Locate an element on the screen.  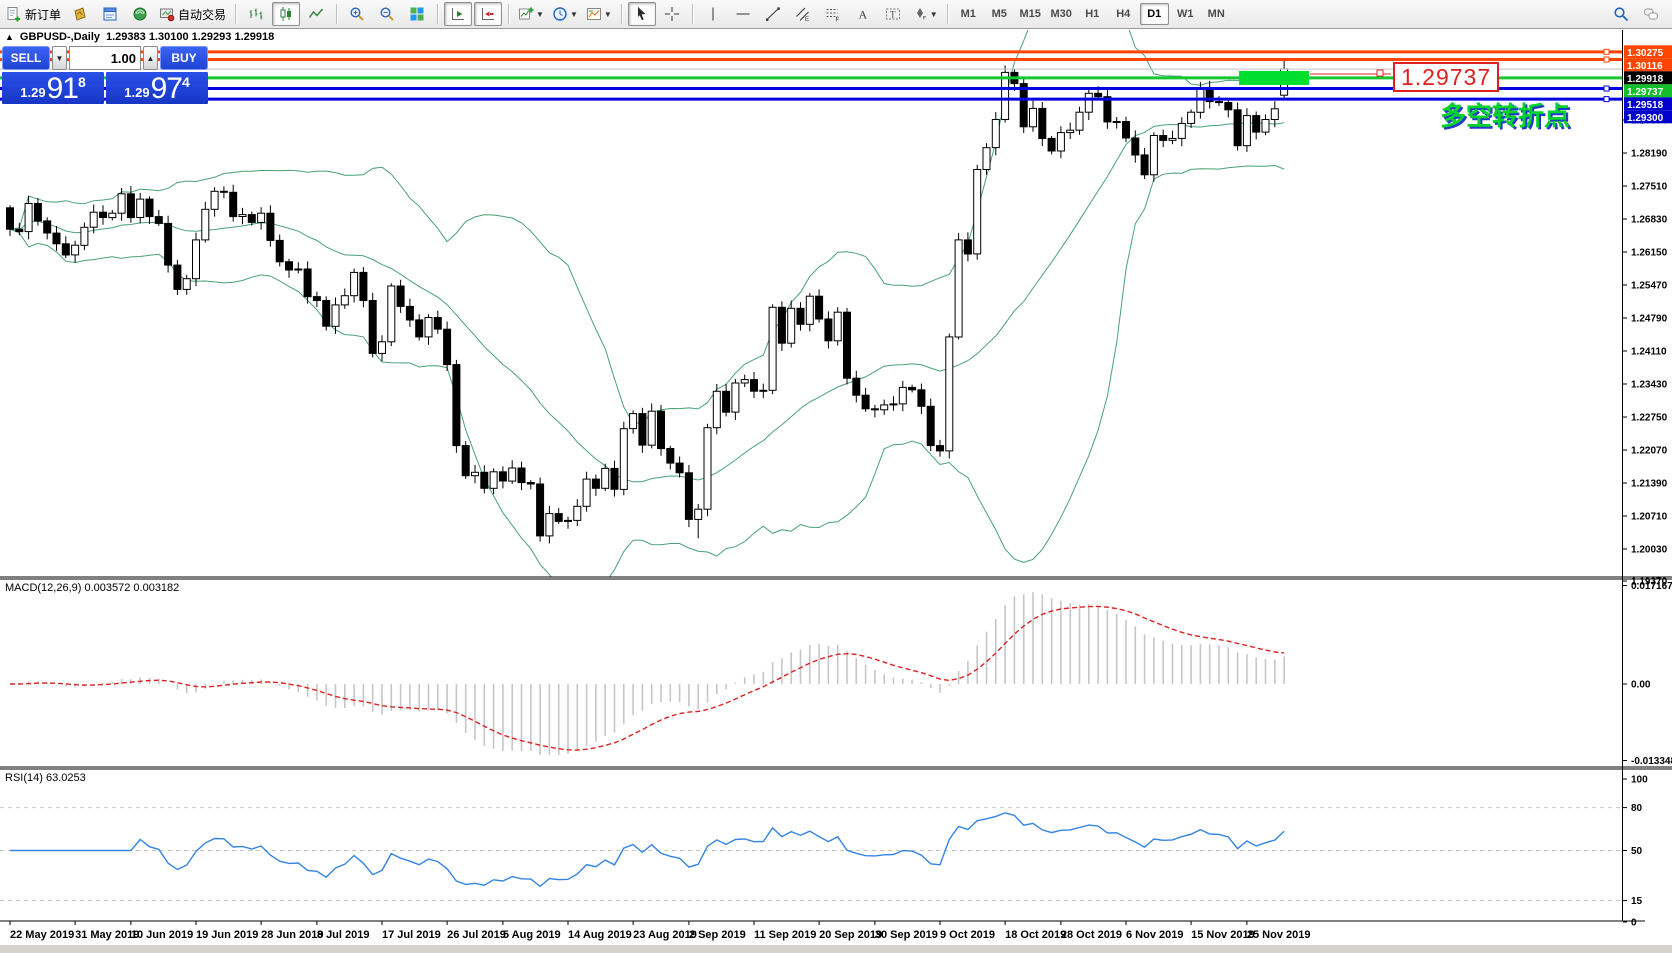
new-chart-button: ▼ is located at coordinates (531, 14).